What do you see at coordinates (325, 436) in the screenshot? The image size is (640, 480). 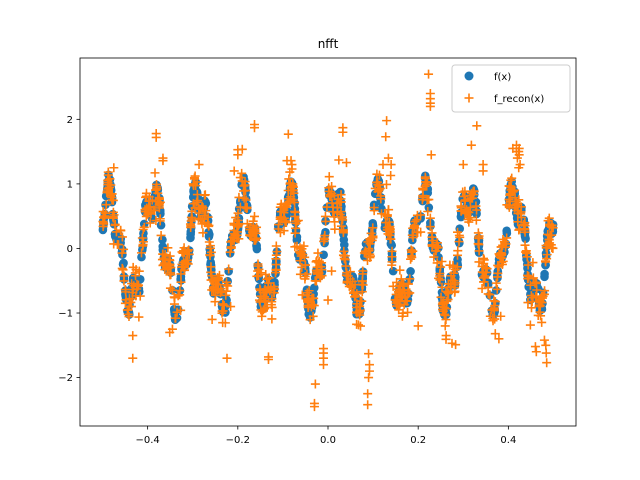 I see `x-axis: −0.4 −0.2 0.0 0.2 0.4` at bounding box center [325, 436].